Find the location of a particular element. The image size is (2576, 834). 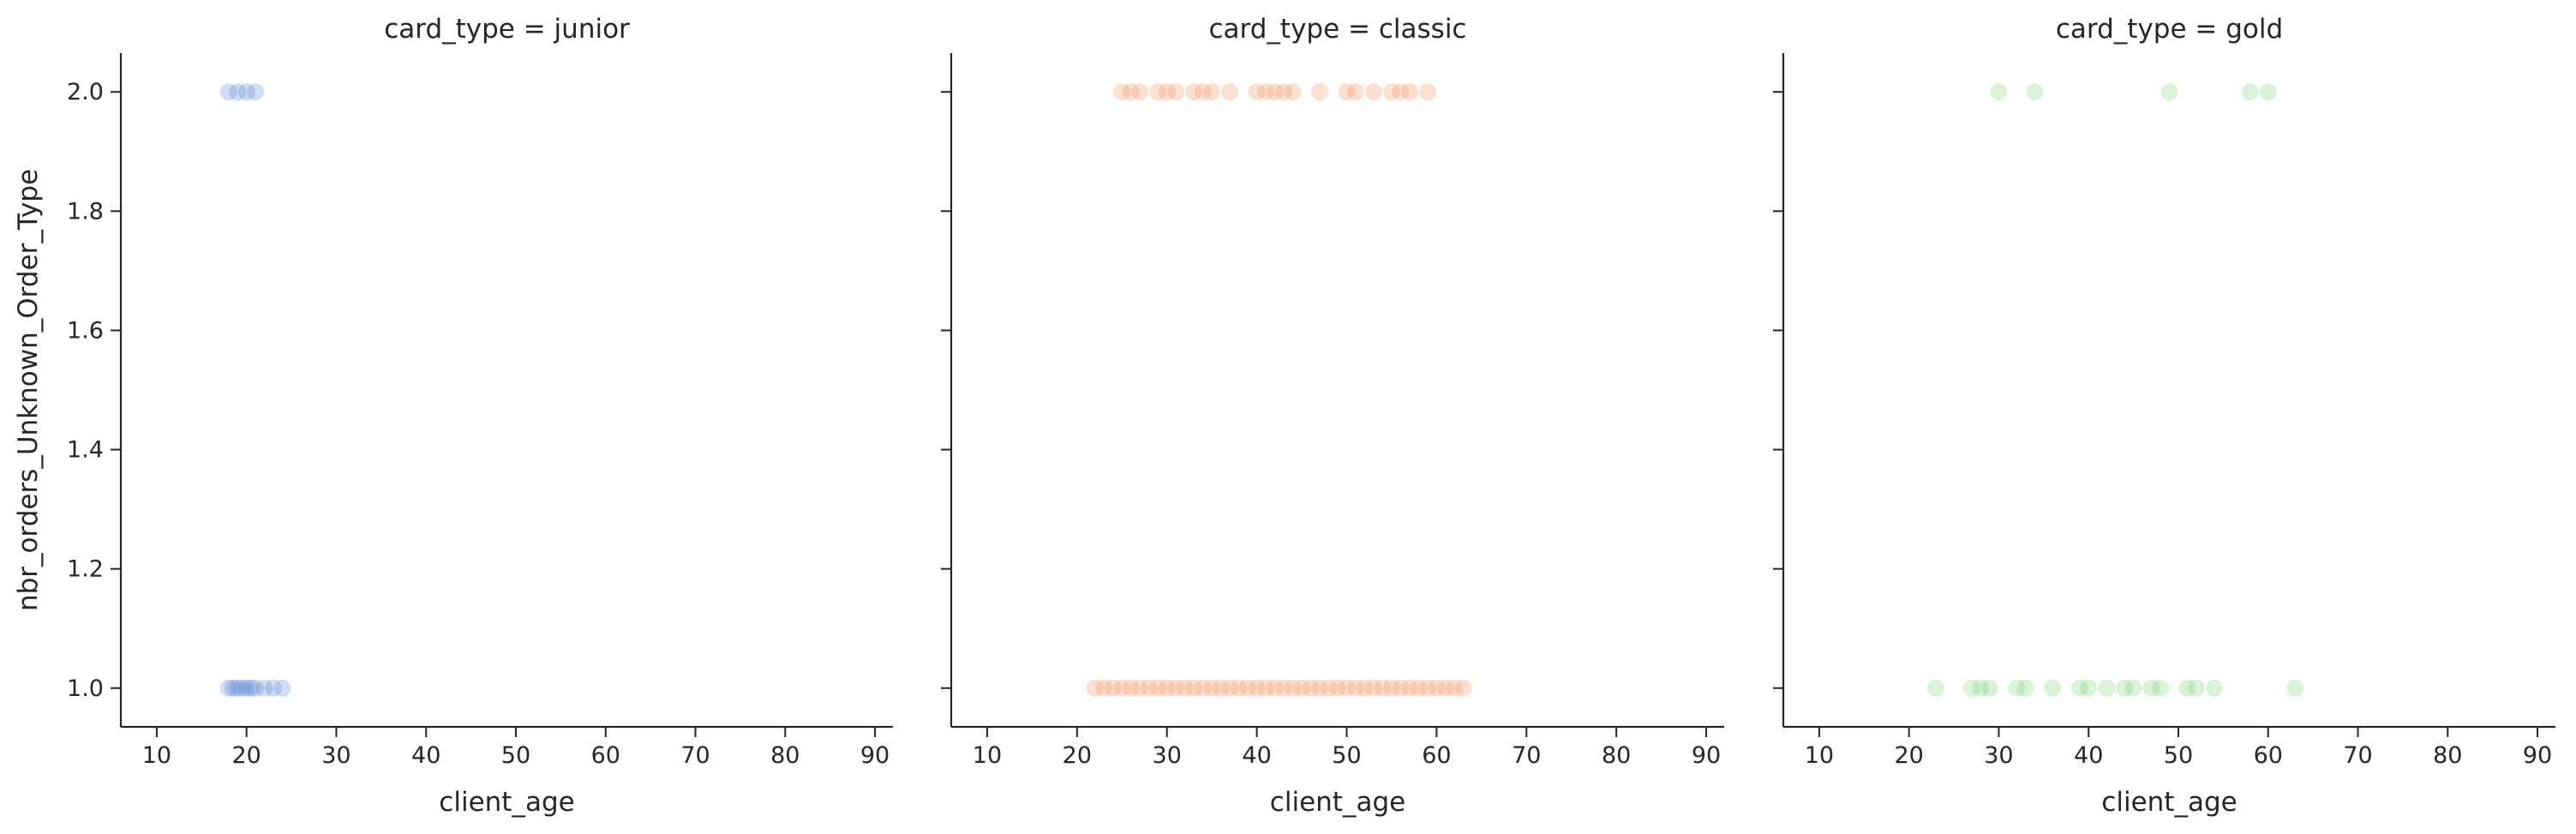

y-tick-label: 1.8 is located at coordinates (85, 211).